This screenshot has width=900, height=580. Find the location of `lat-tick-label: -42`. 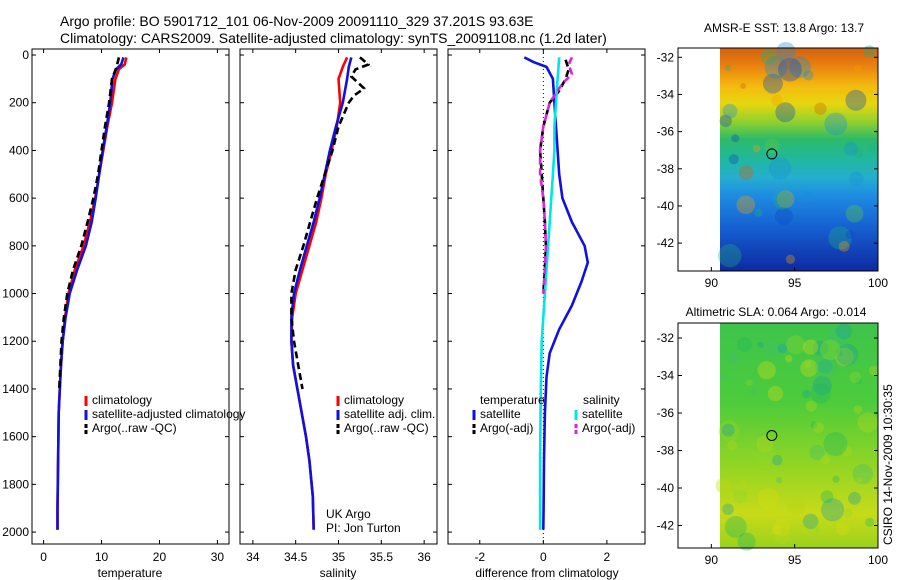

lat-tick-label: -42 is located at coordinates (666, 243).